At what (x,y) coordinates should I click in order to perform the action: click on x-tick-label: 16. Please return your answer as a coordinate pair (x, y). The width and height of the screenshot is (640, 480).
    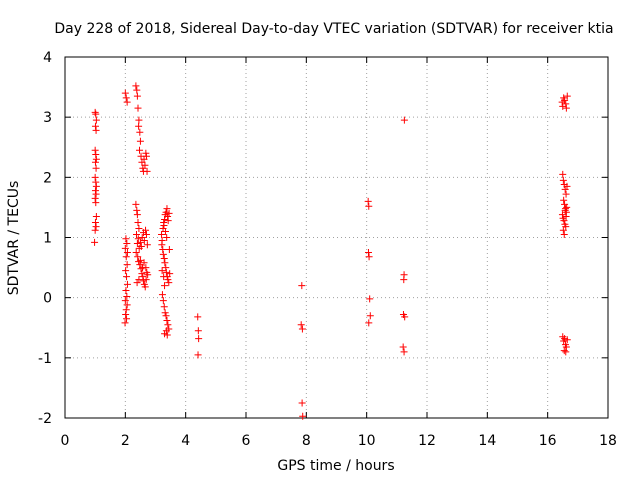
    Looking at the image, I should click on (548, 441).